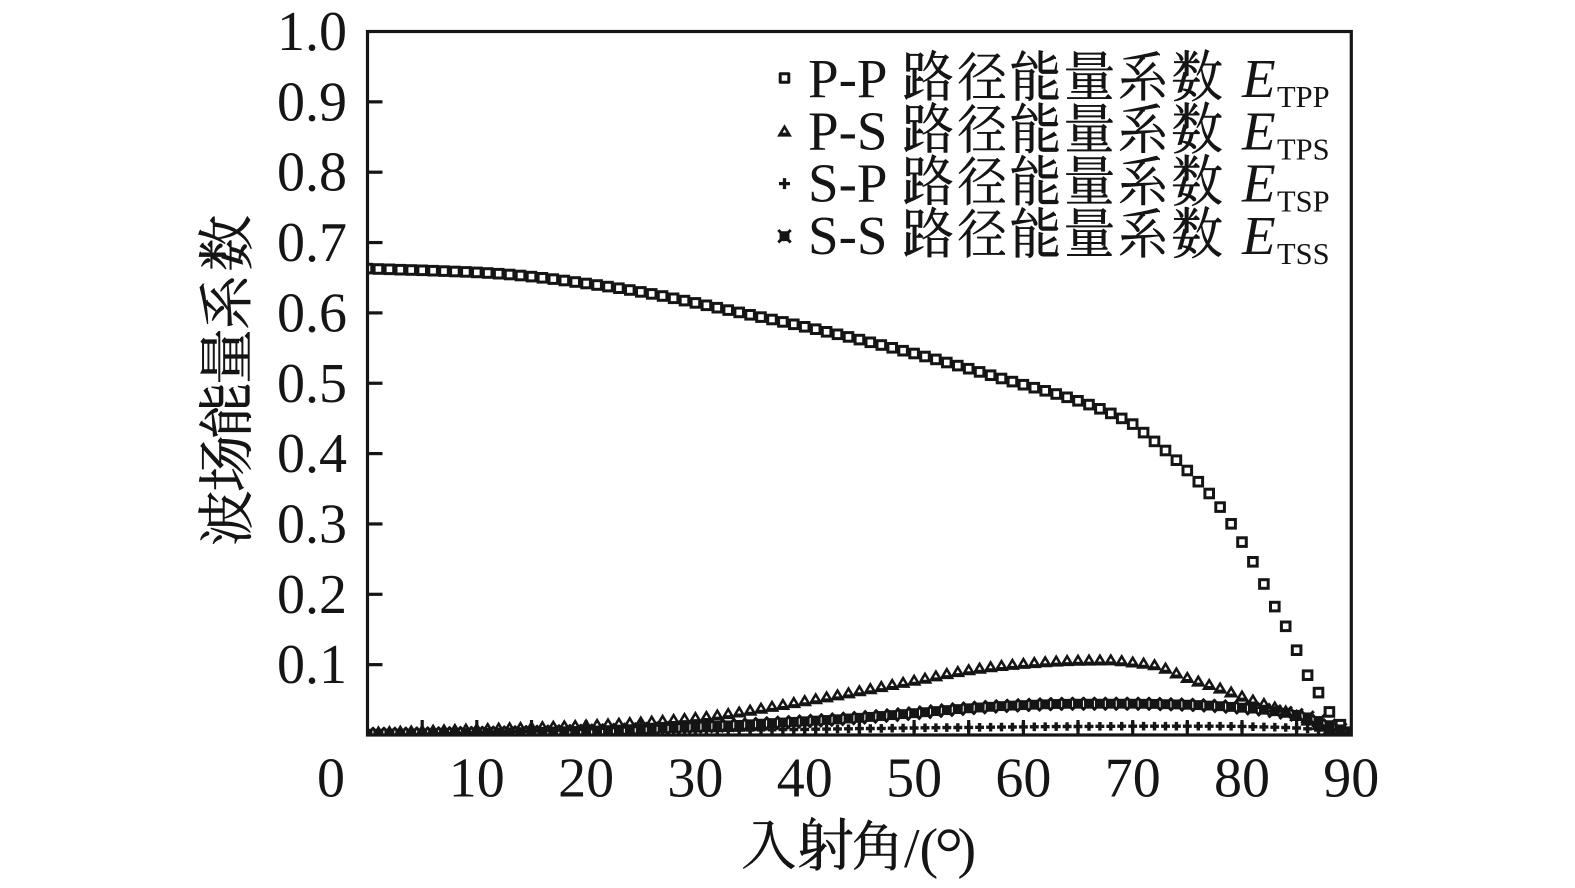  I want to click on svg-text: P-P, so click(848, 78).